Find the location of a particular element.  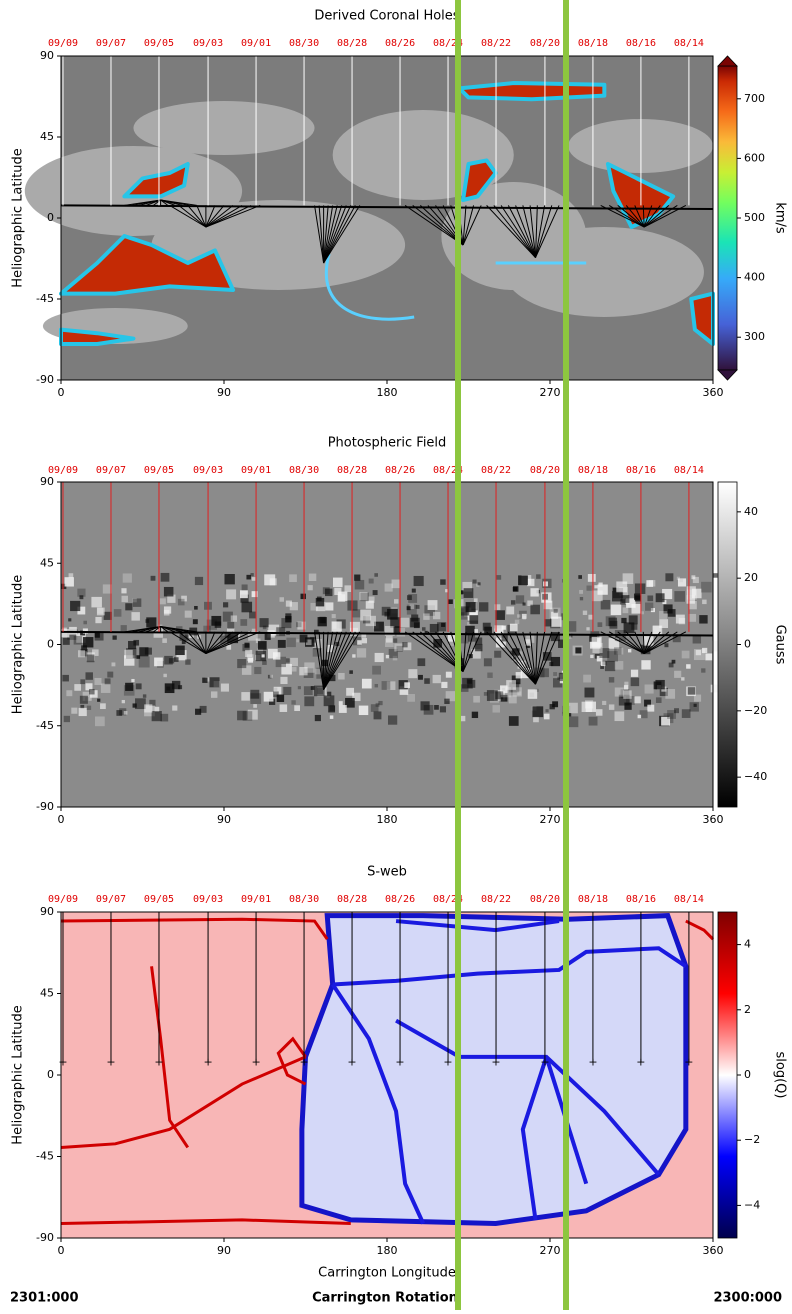

panel-title: Photospheric Field is located at coordinates (387, 443).